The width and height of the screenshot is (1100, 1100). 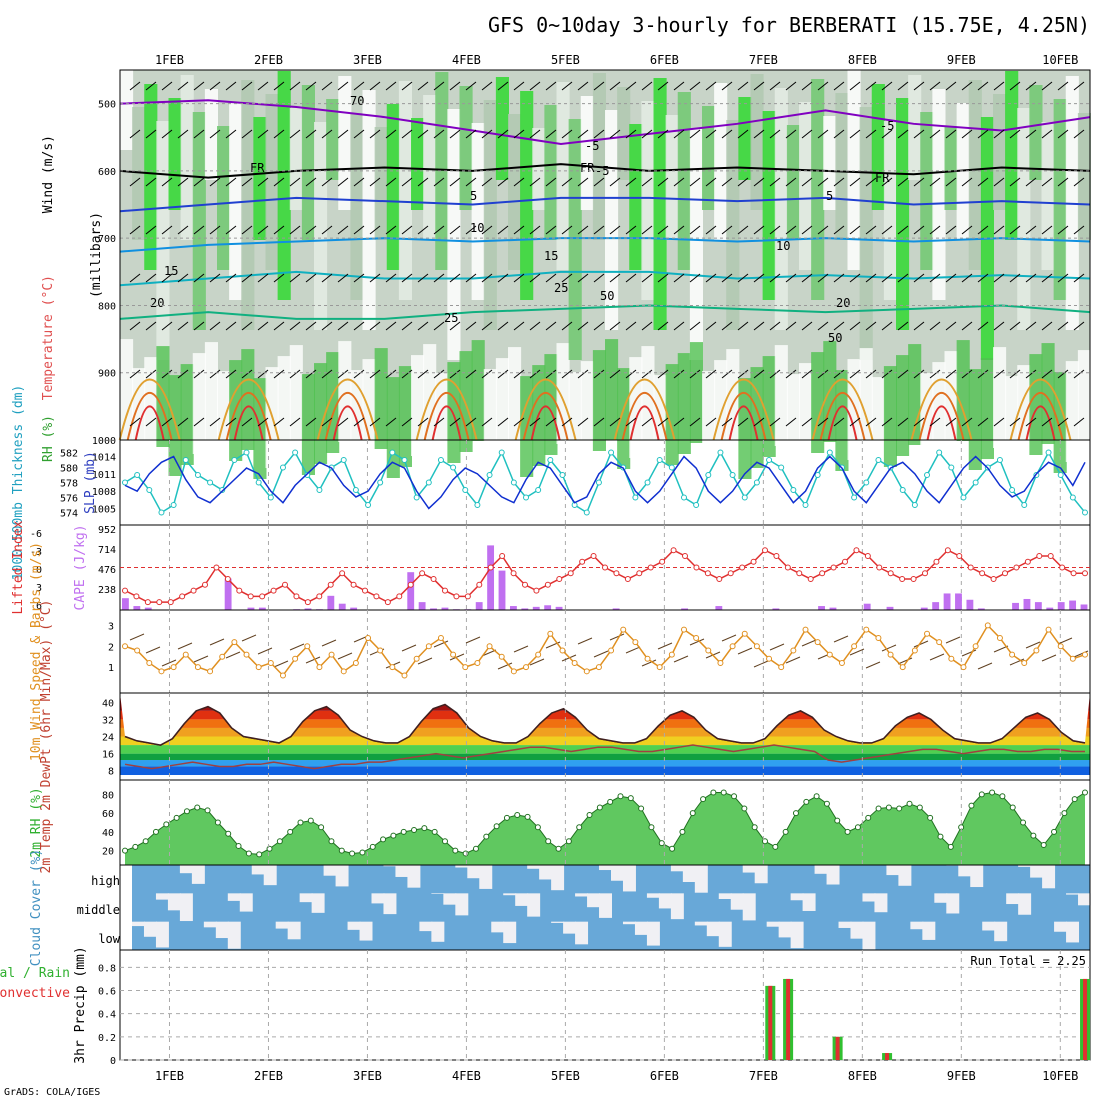 I want to click on temp-ylabel-group: 2m Temp 2m DewPt (6hr Min/Max) (°C), so click(x=46, y=737).